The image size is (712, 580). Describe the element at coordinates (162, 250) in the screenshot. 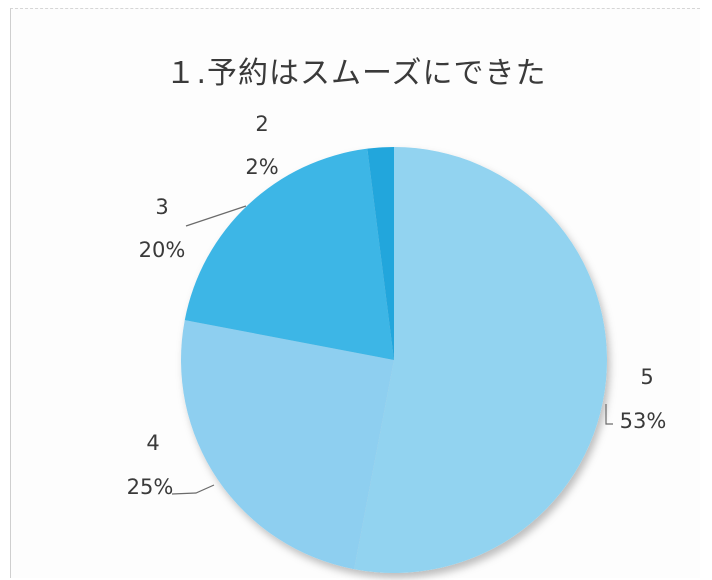

I see `label-pct-3: 20%` at that location.